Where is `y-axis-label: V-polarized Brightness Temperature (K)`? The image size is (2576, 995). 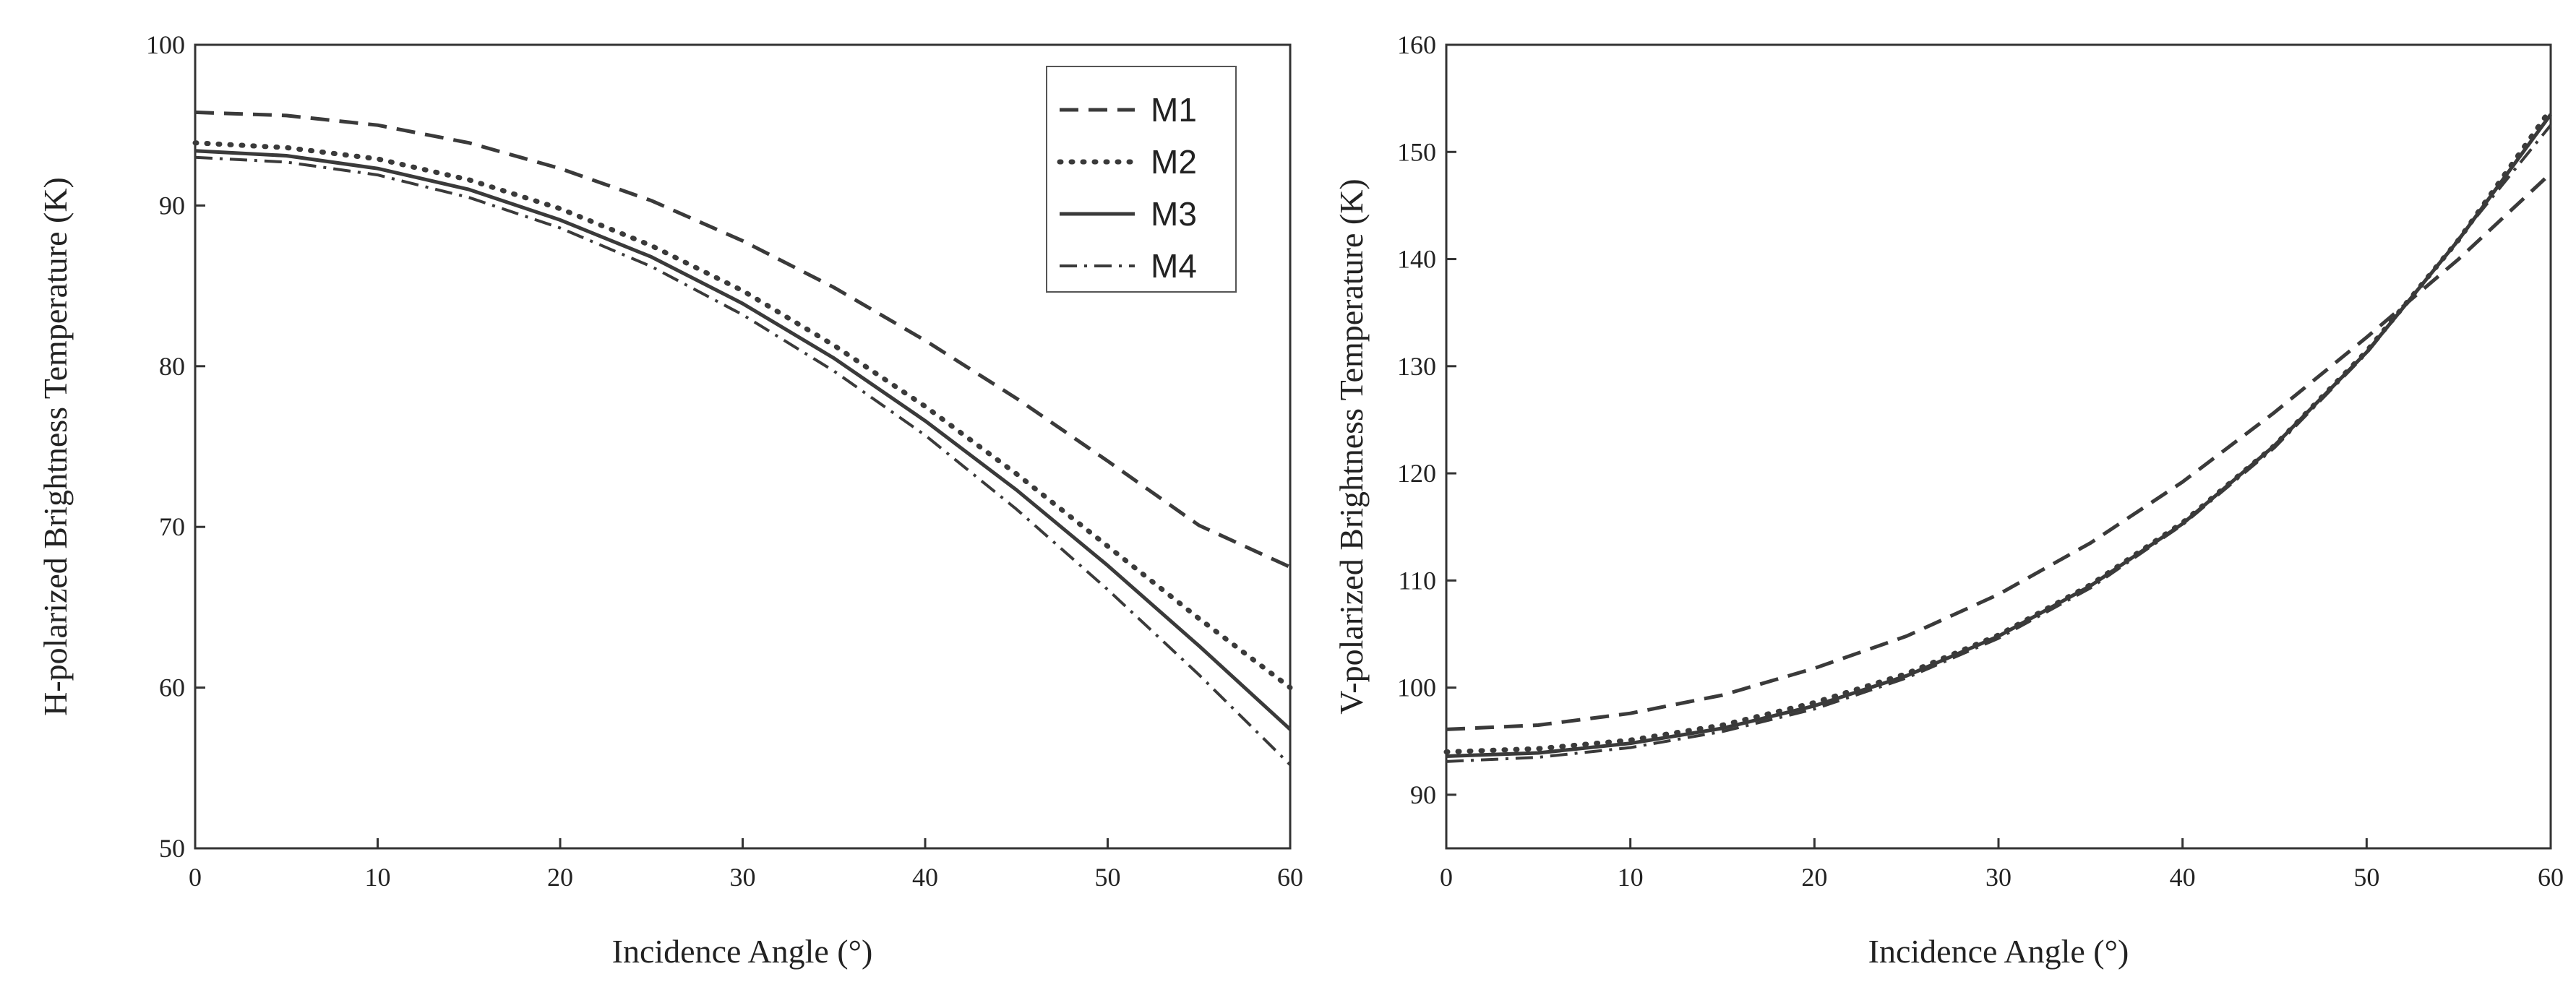 y-axis-label: V-polarized Brightness Temperature (K) is located at coordinates (1352, 447).